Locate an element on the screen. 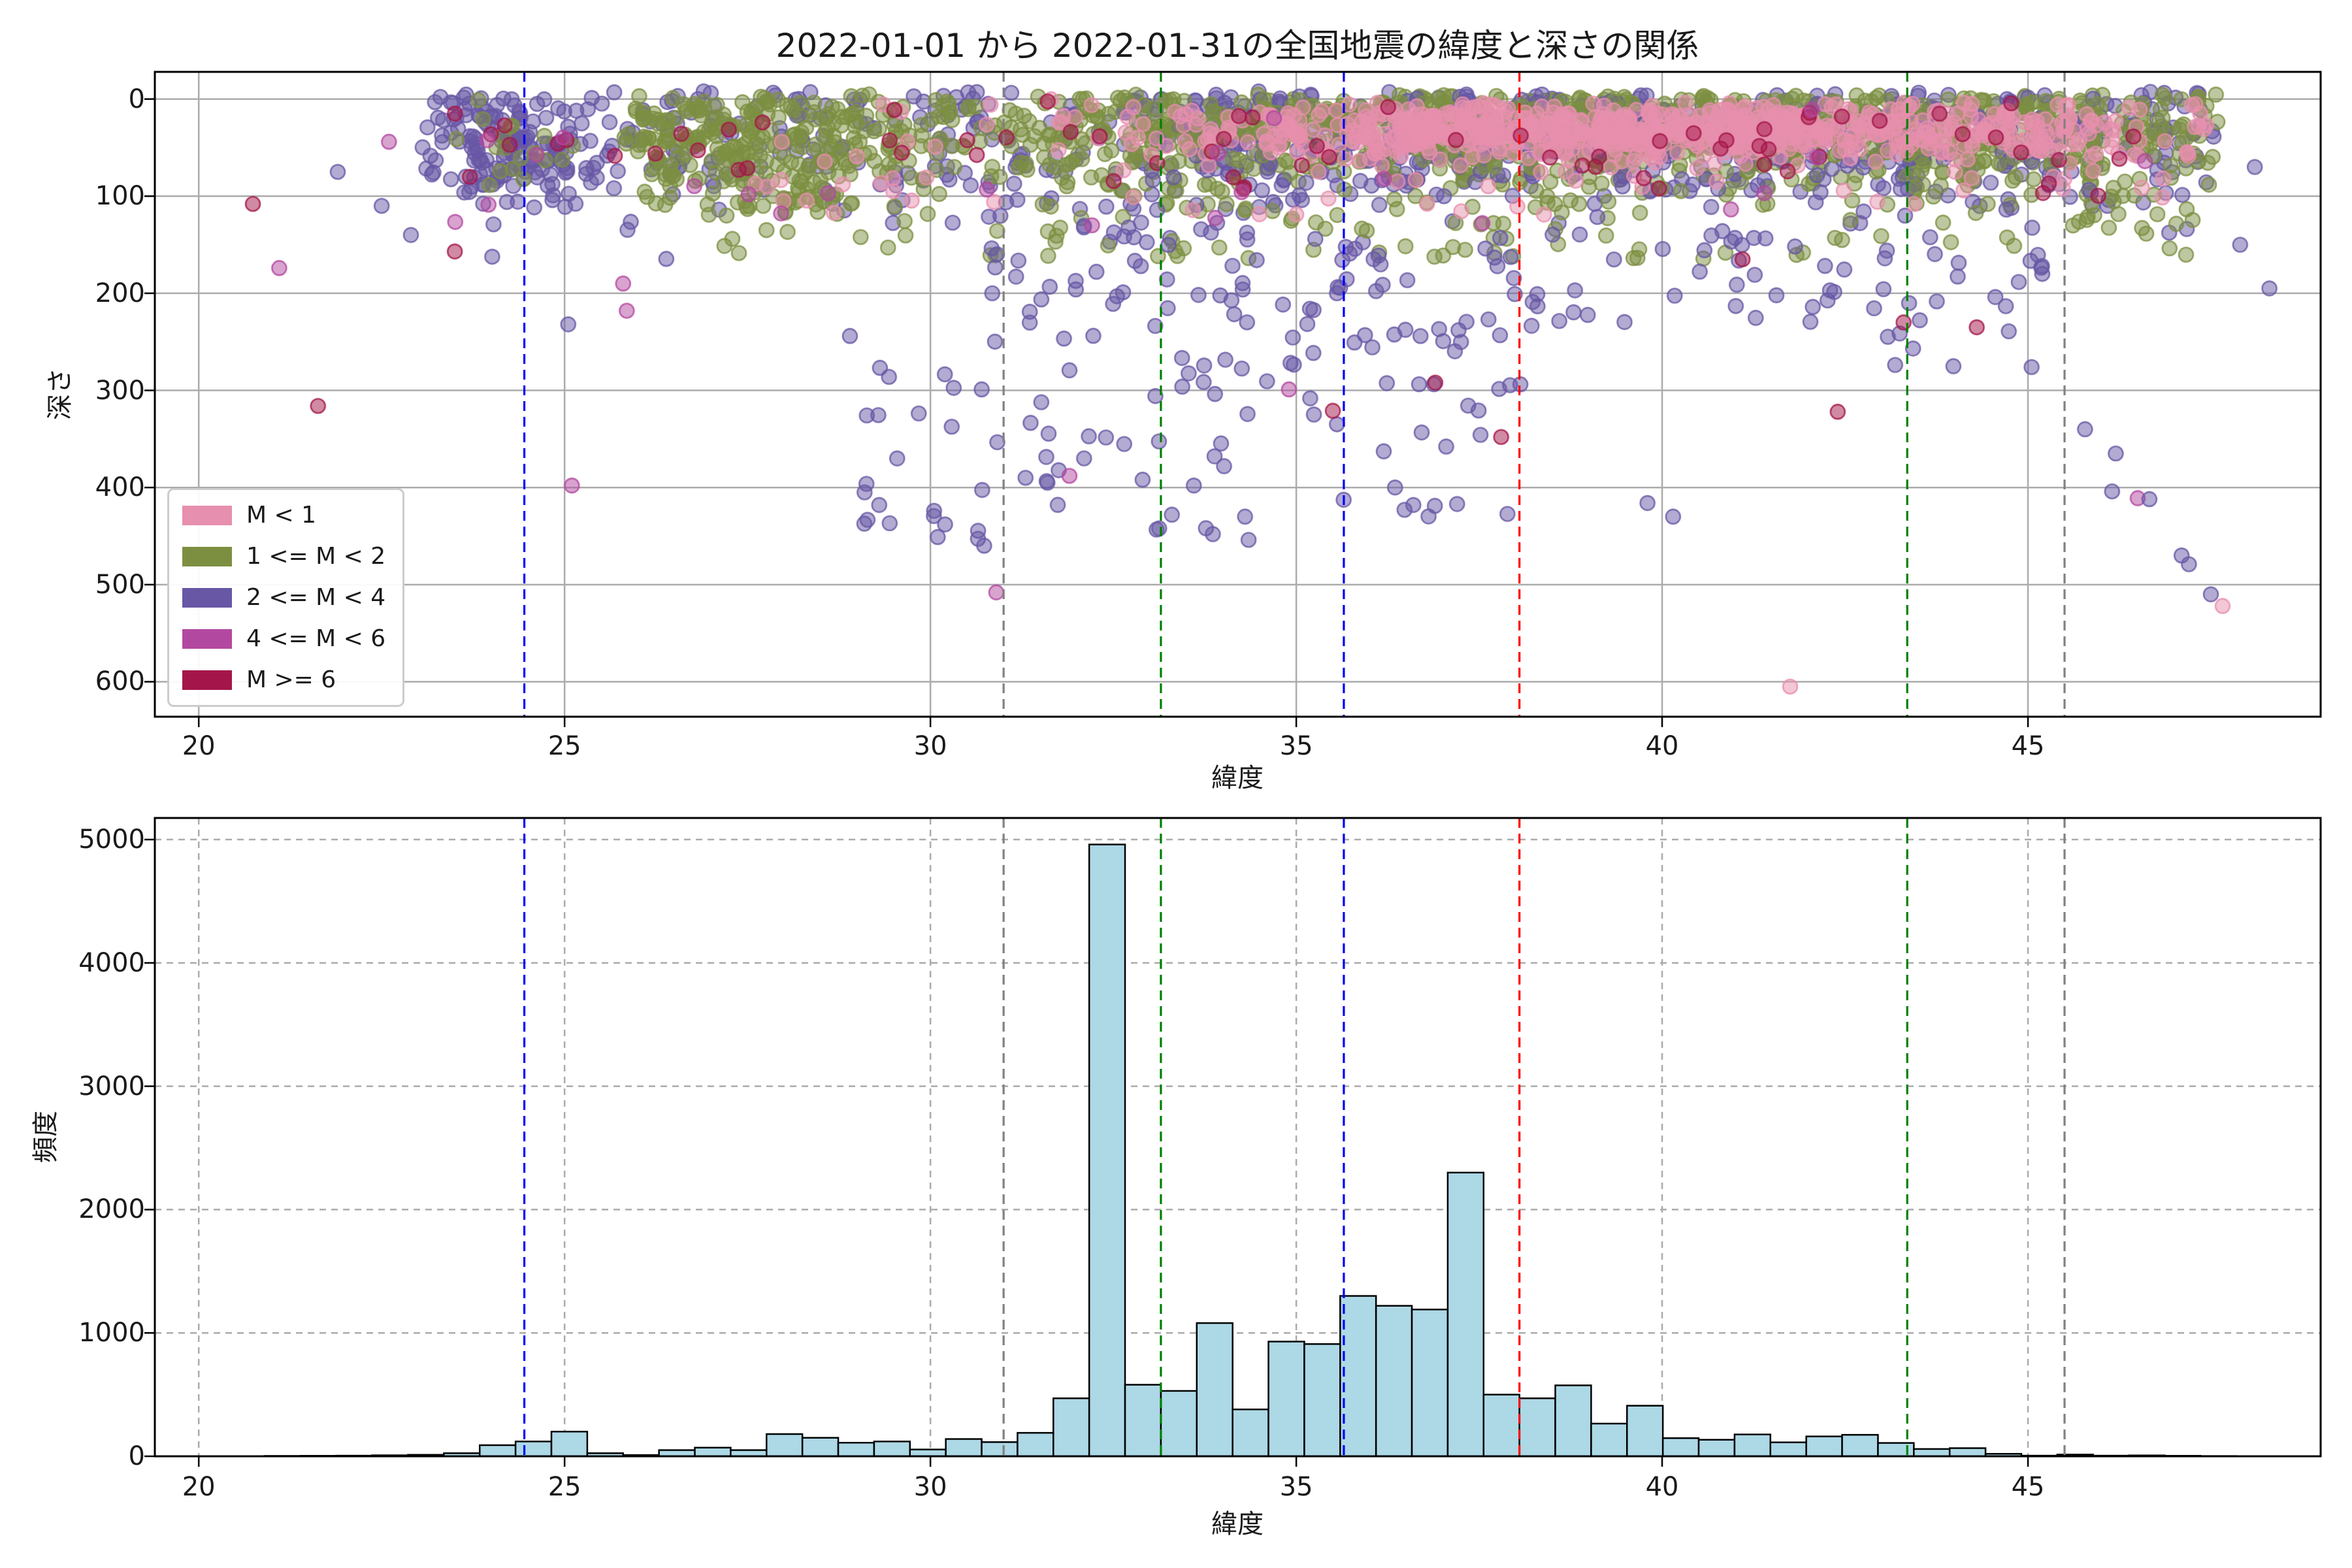 This screenshot has width=2352, height=1568. y-tick-label: 500 is located at coordinates (120, 584).